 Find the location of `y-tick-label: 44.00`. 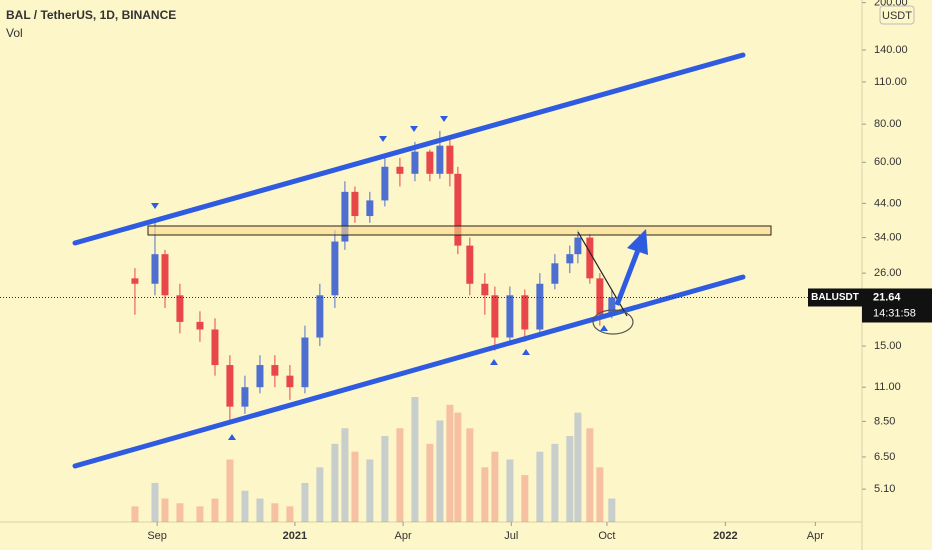

y-tick-label: 44.00 is located at coordinates (888, 203).